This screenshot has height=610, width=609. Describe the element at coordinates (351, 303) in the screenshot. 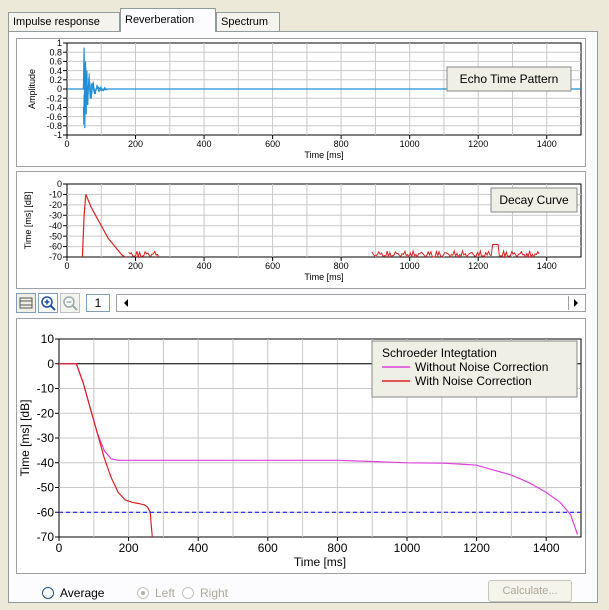

I see `horizontal-scrollbar` at that location.